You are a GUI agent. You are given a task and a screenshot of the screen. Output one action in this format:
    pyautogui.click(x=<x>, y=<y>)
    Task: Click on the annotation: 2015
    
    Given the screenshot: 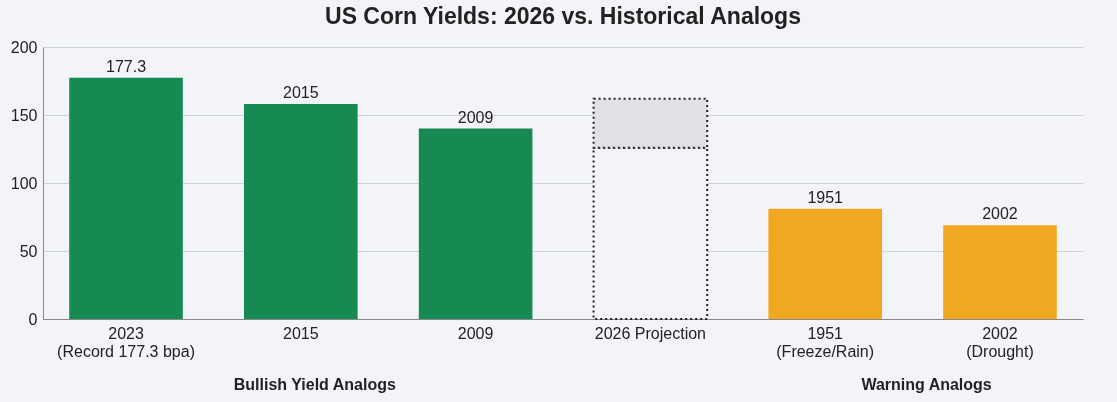 What is the action you would take?
    pyautogui.click(x=301, y=93)
    